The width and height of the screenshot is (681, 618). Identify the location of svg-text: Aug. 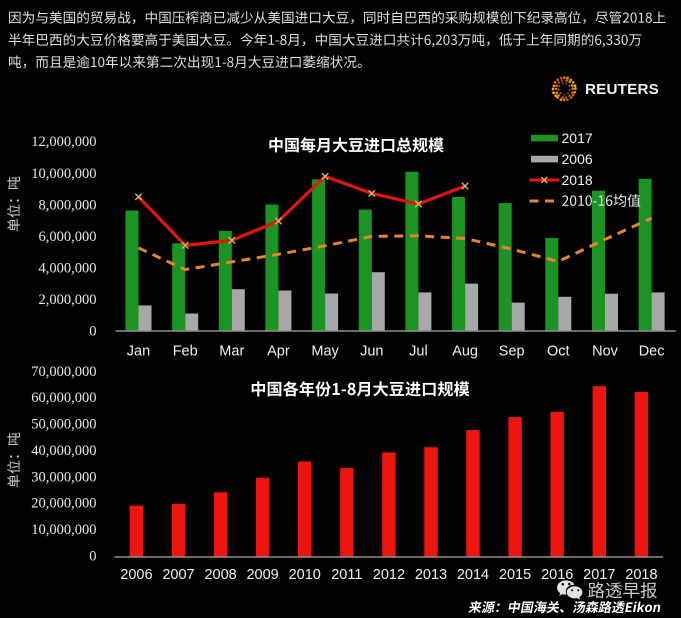
(465, 352).